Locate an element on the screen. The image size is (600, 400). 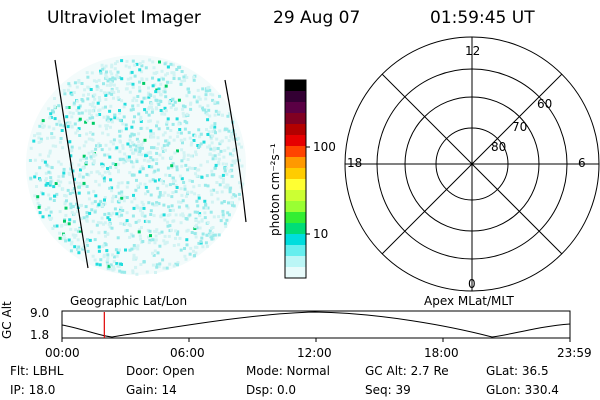
ip-info: IP: 18.0 is located at coordinates (33, 390).